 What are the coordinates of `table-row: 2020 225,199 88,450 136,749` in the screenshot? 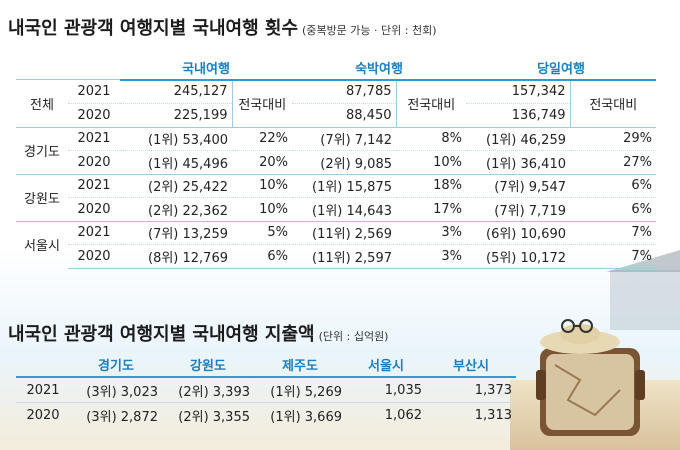 It's located at (336, 115).